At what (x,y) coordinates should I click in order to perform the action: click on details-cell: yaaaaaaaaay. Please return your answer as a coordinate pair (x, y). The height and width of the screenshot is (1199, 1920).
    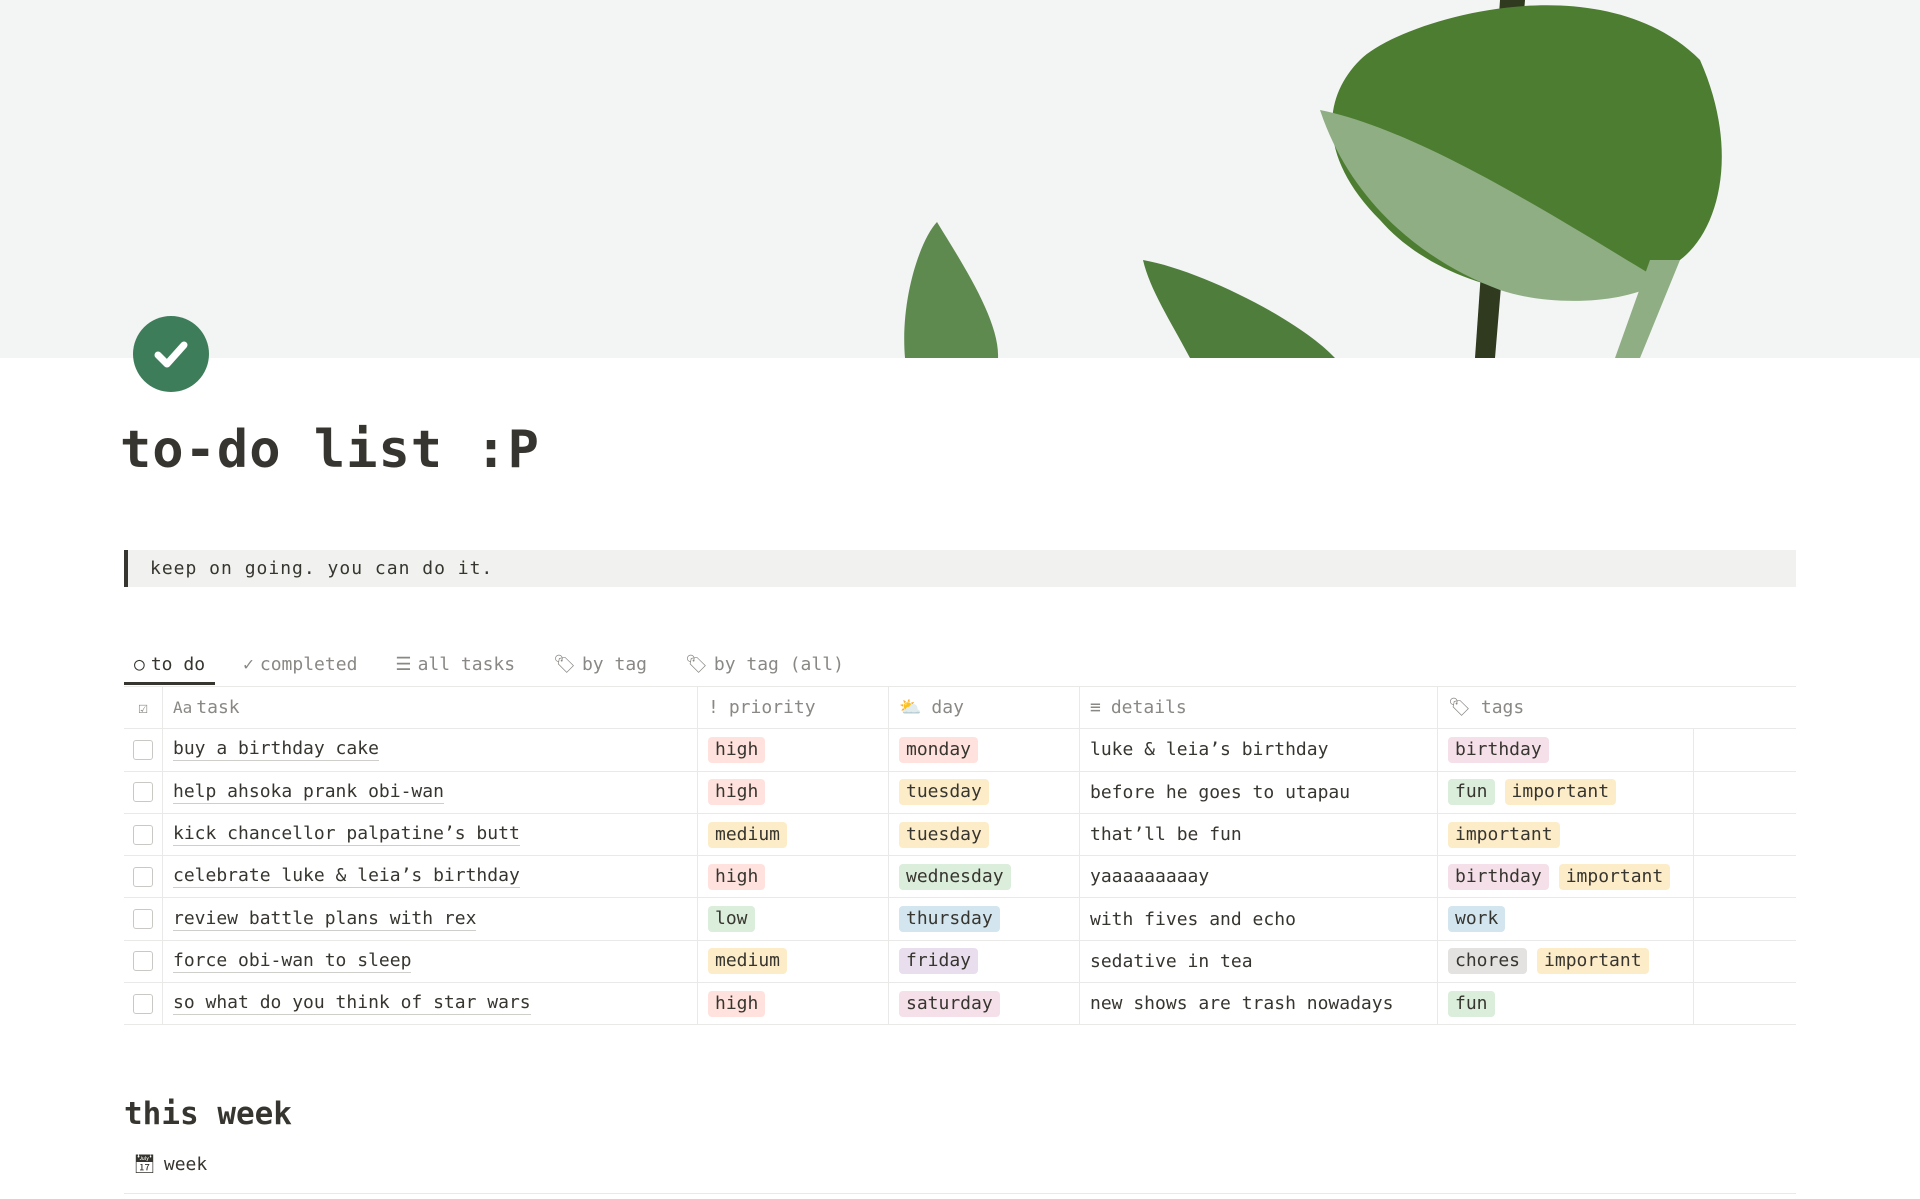
    Looking at the image, I should click on (1259, 877).